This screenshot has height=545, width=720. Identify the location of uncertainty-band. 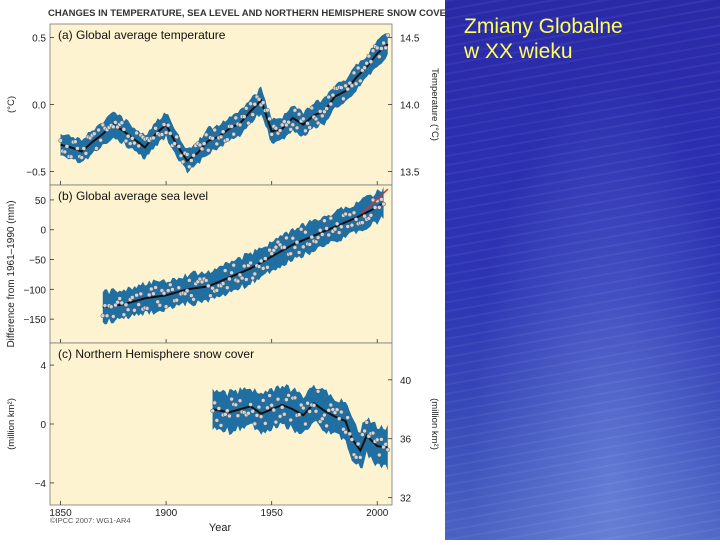
(300, 427).